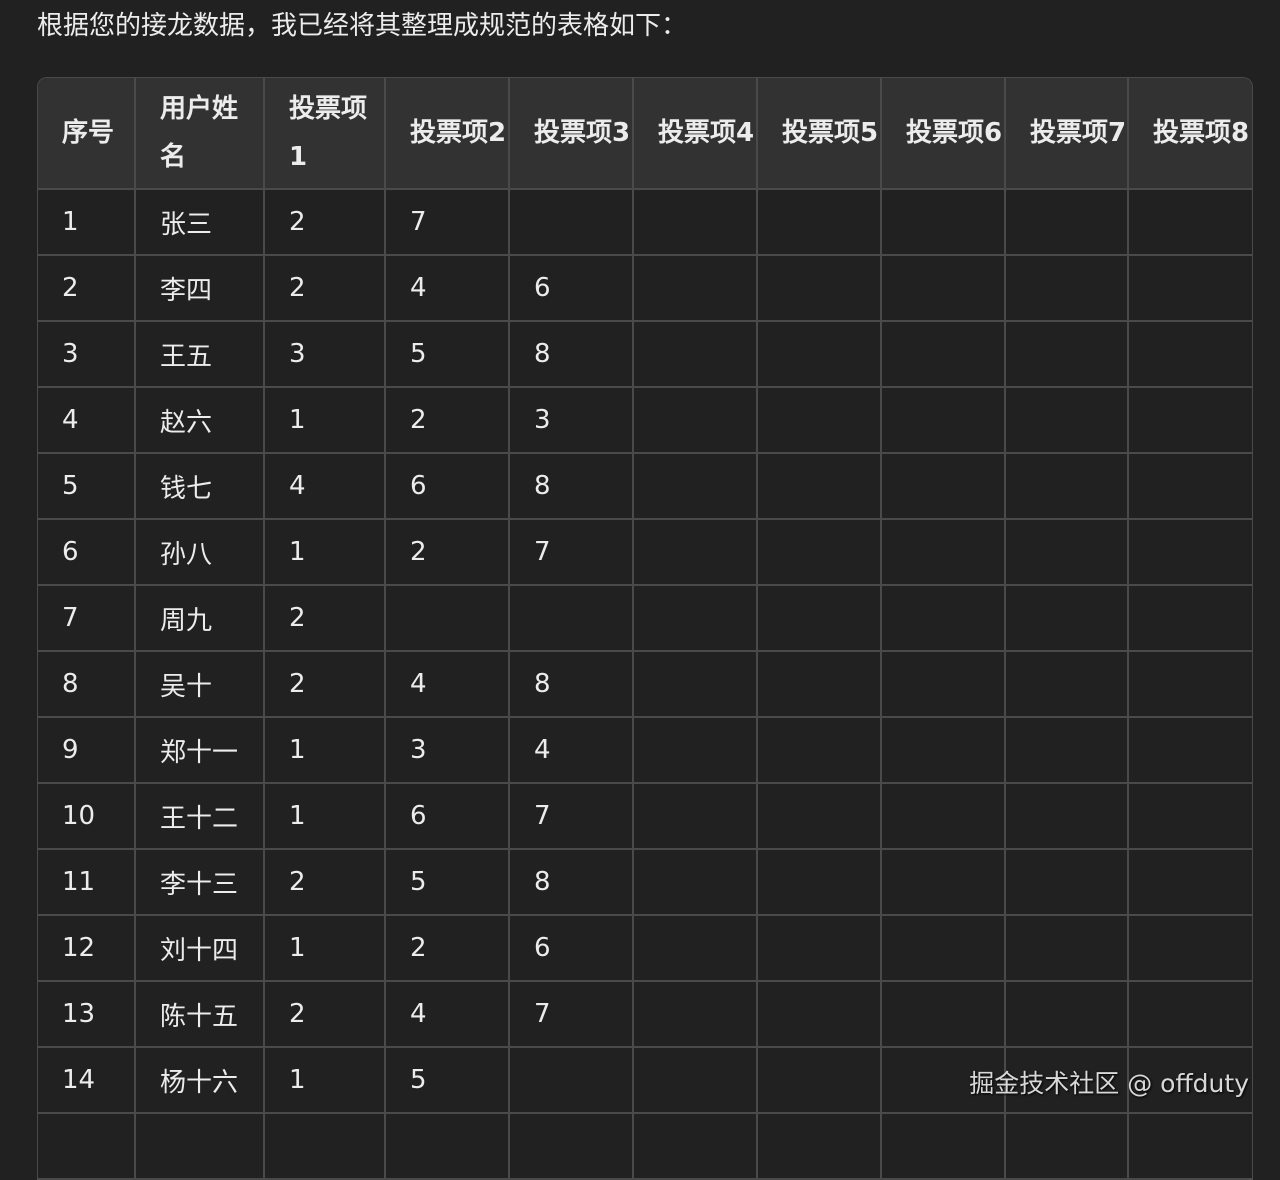  Describe the element at coordinates (324, 354) in the screenshot. I see `cell-vote1: 3` at that location.